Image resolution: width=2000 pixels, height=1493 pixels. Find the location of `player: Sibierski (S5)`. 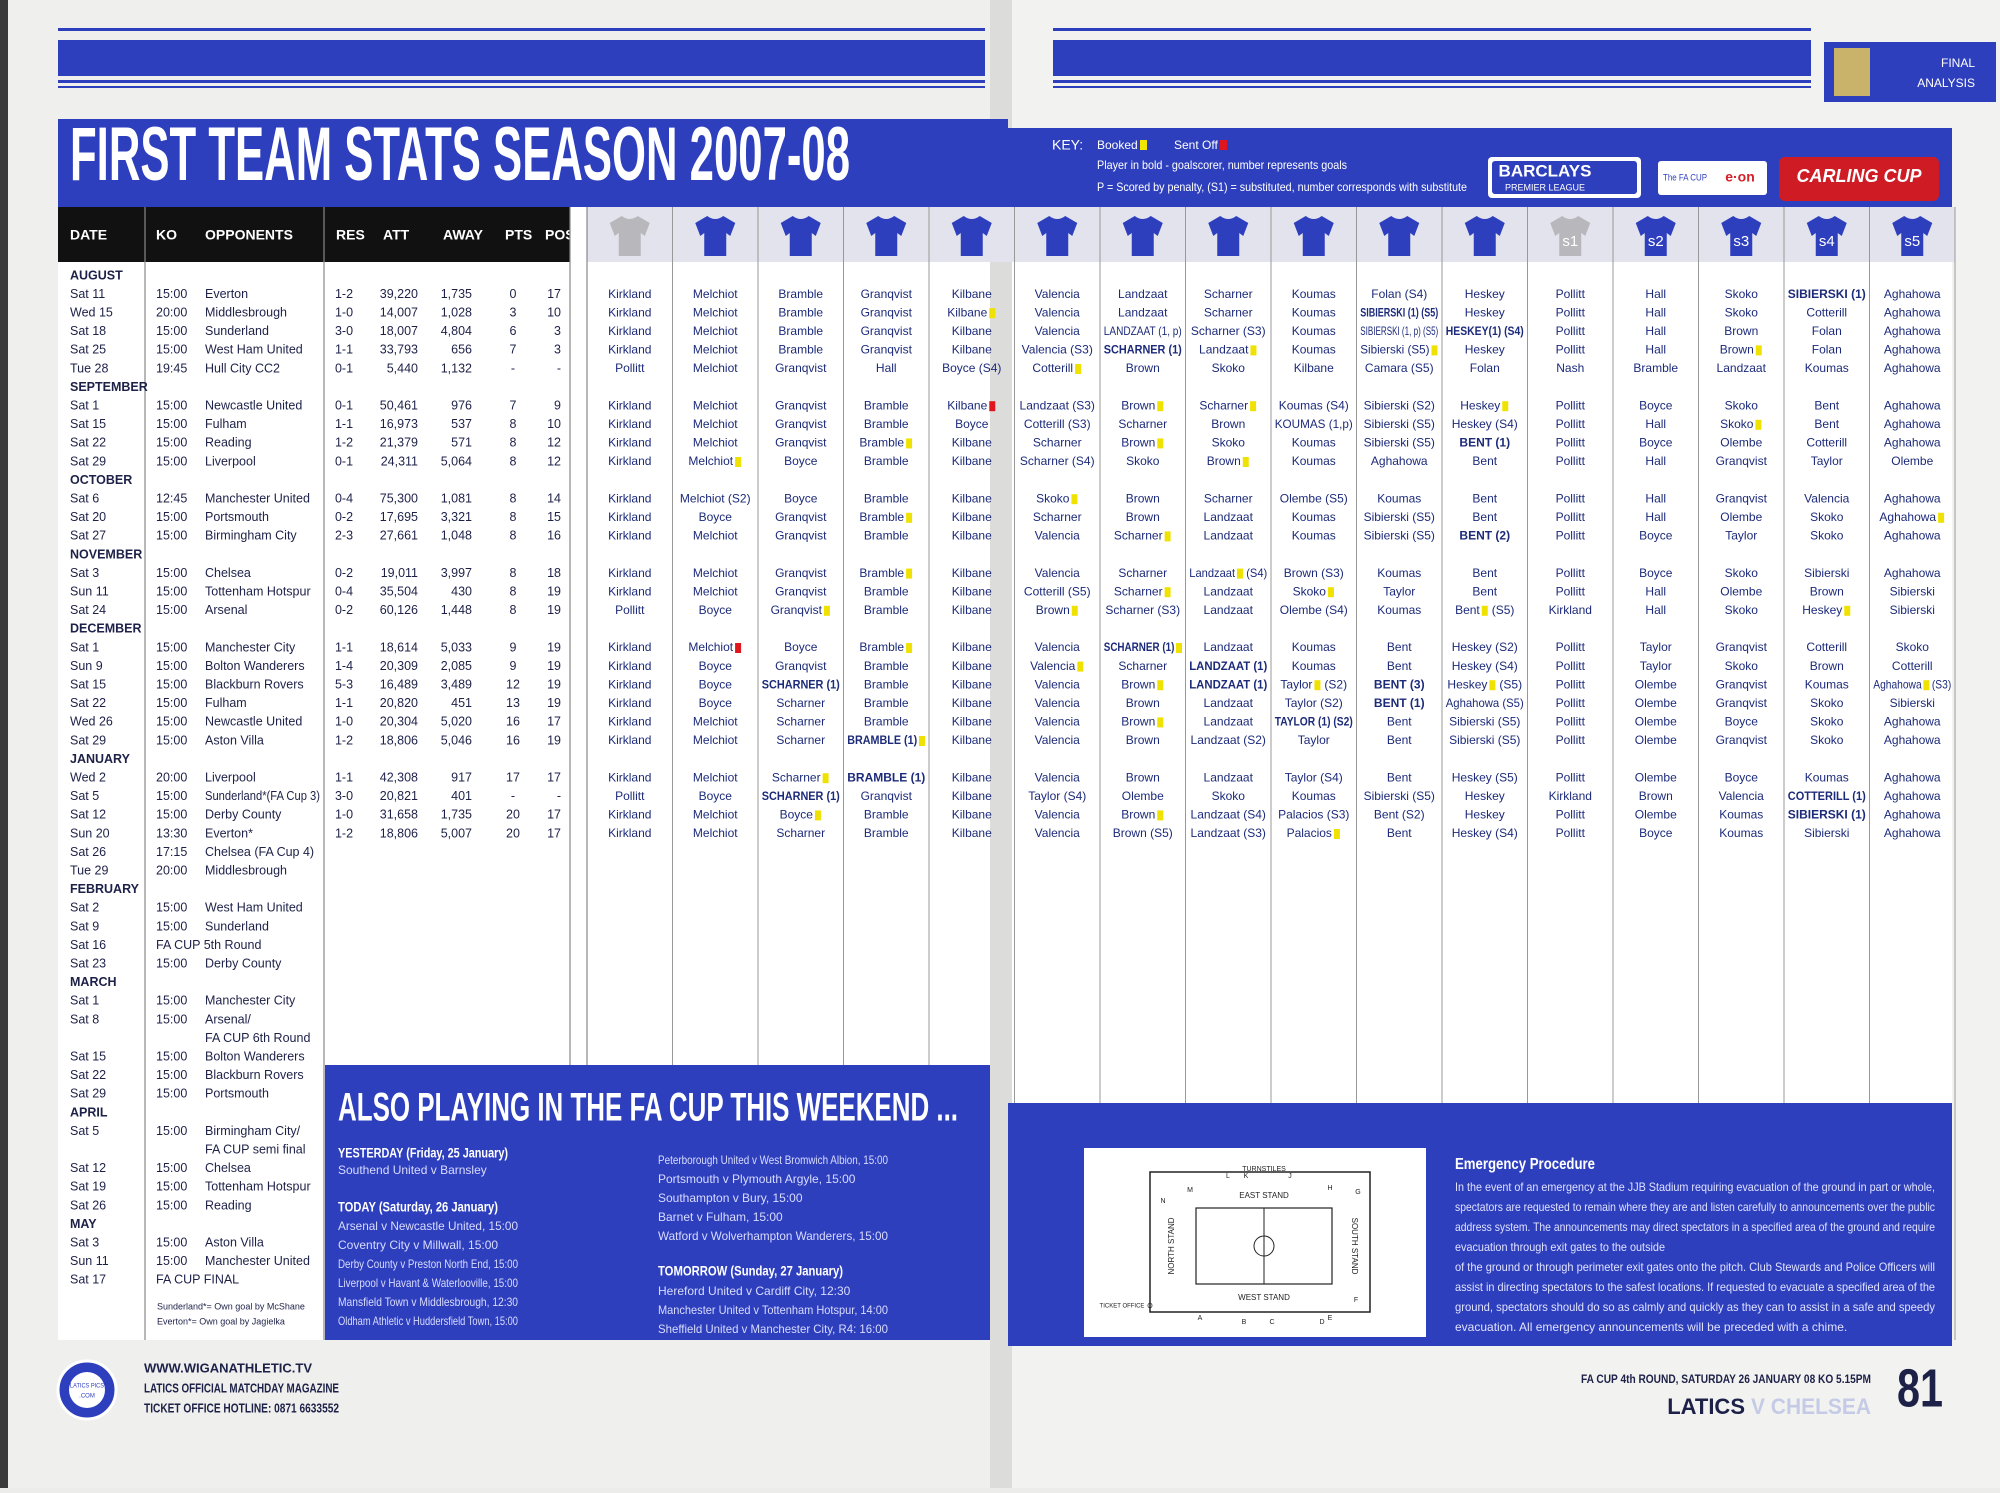

player: Sibierski (S5) is located at coordinates (1399, 424).